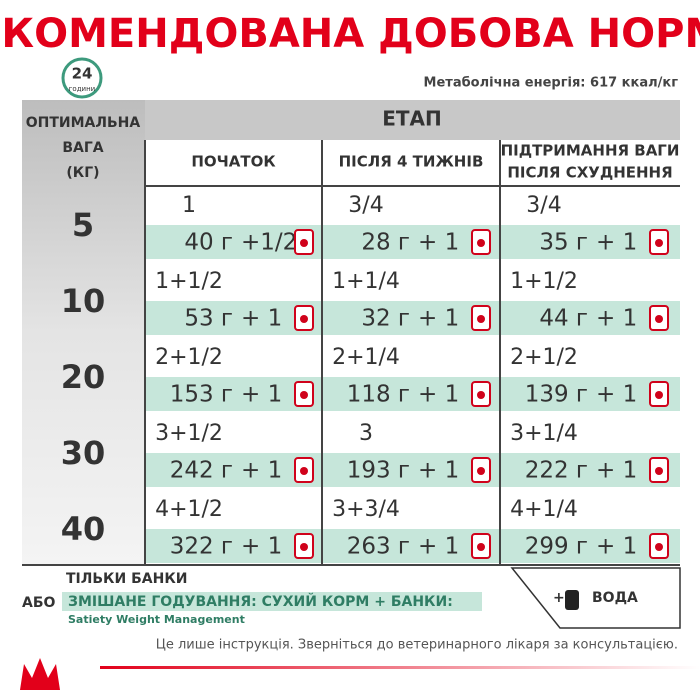 The image size is (700, 700). Describe the element at coordinates (83, 225) in the screenshot. I see `weight: 5` at that location.